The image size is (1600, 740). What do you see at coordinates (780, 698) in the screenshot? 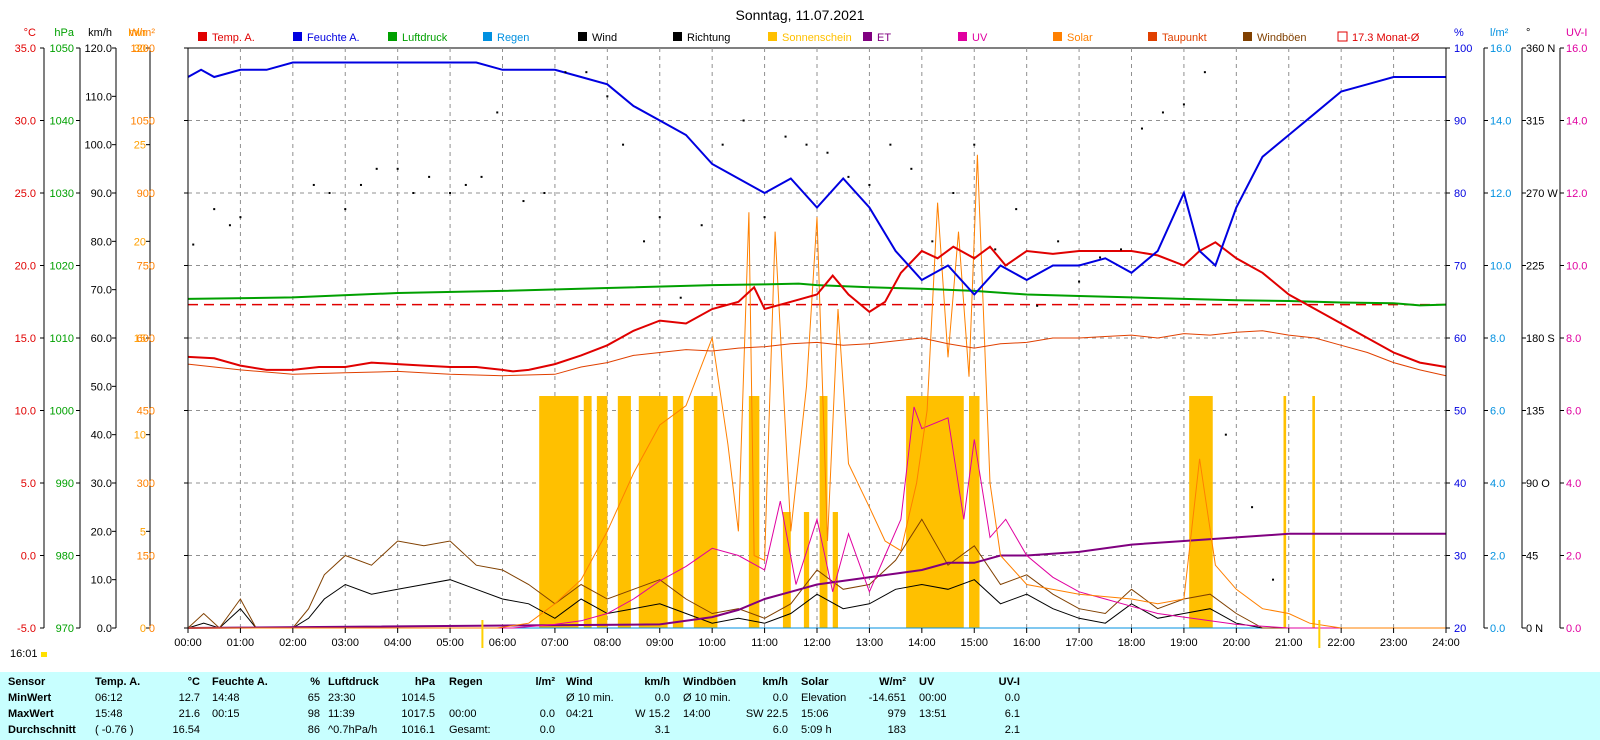
I see `stats-min-gust-v: 0.0` at bounding box center [780, 698].